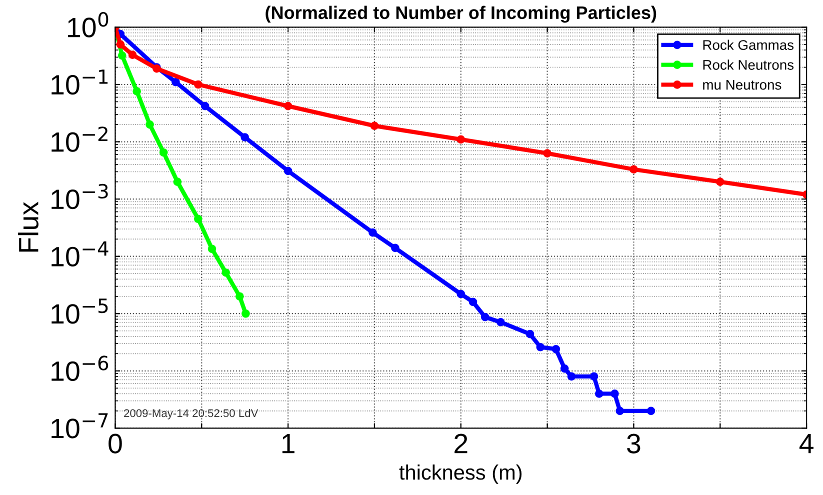  What do you see at coordinates (288, 444) in the screenshot?
I see `x-tick-label: 1` at bounding box center [288, 444].